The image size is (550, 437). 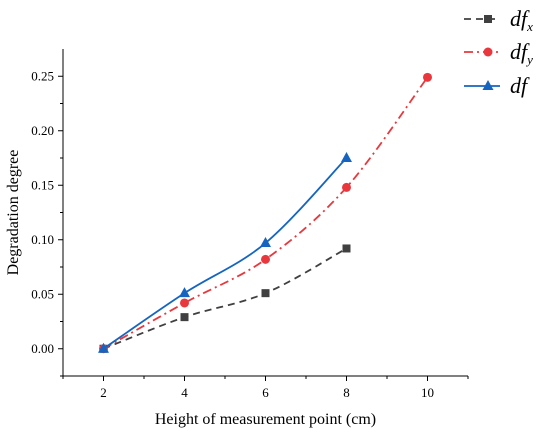 I want to click on x-tick-label: 8, so click(x=346, y=392).